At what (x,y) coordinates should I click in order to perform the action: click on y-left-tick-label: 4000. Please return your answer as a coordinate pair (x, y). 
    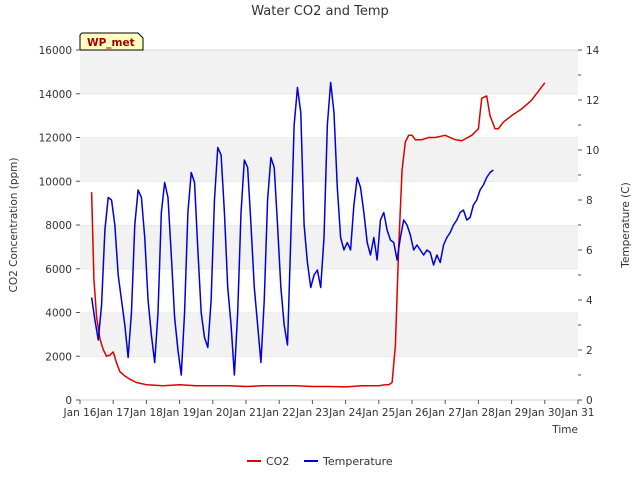
    Looking at the image, I should click on (58, 314).